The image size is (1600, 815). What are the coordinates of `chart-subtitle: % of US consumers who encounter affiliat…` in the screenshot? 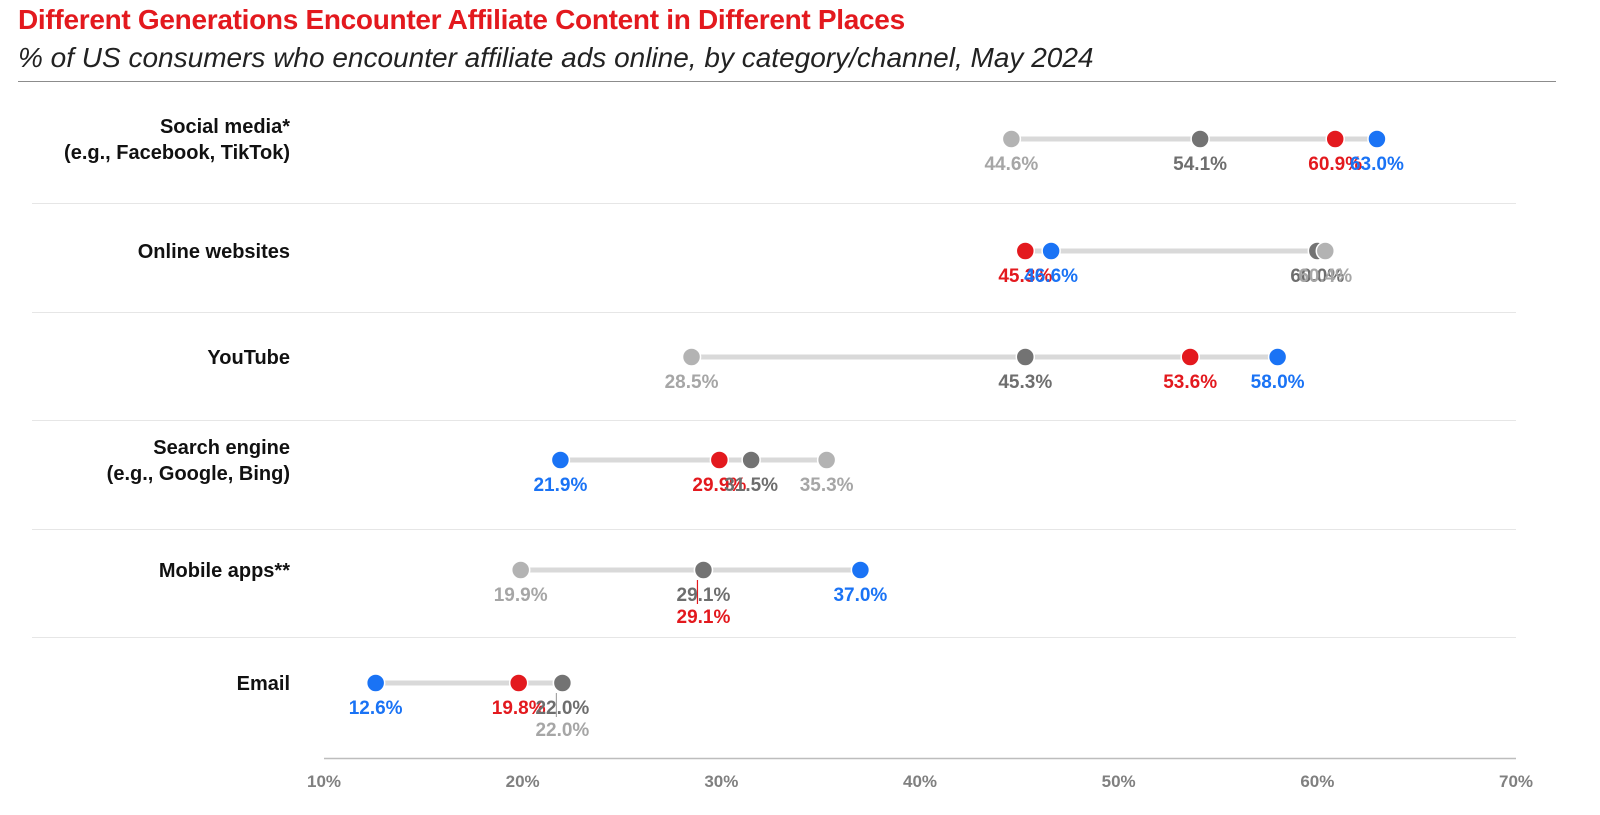 It's located at (556, 57).